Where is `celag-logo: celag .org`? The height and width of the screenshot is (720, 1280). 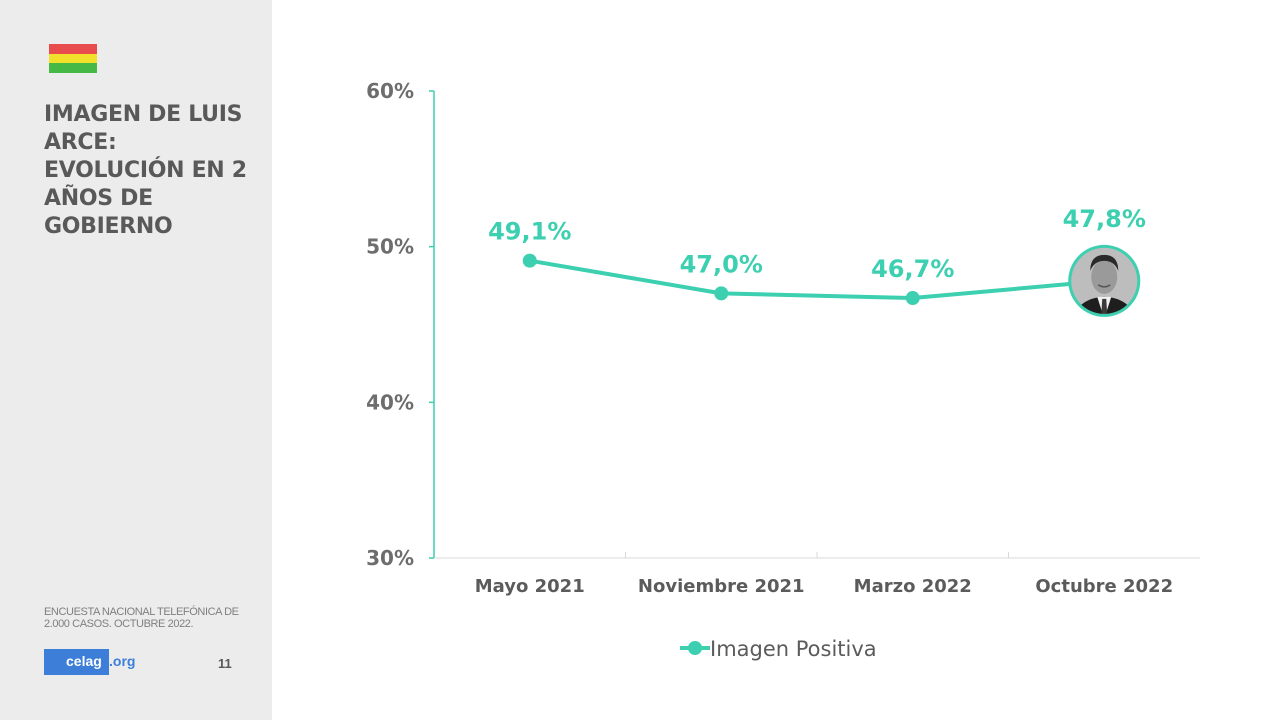 celag-logo: celag .org is located at coordinates (94, 662).